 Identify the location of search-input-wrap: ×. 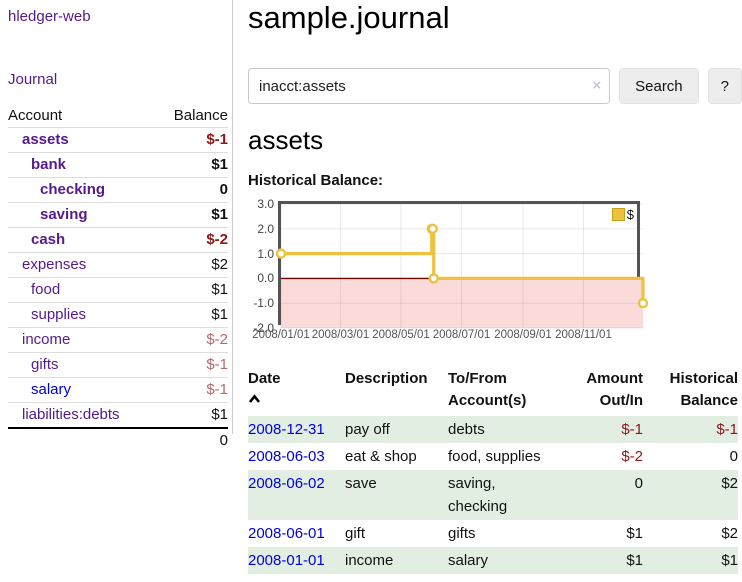
(429, 86).